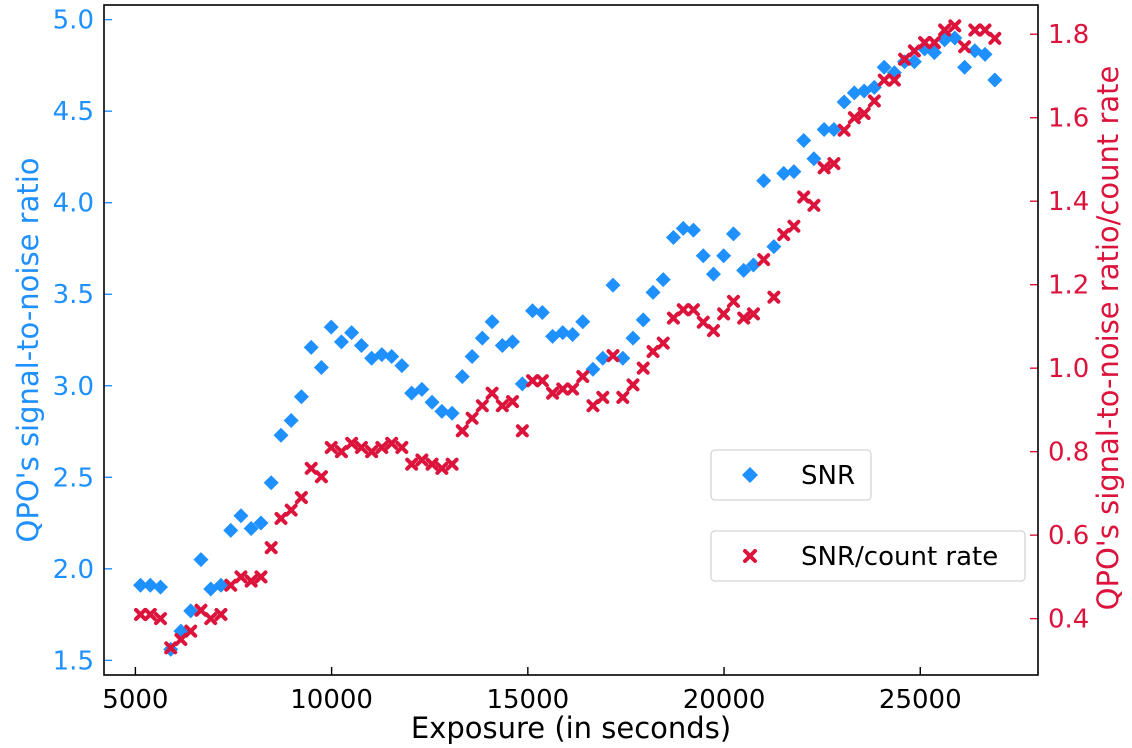 The width and height of the screenshot is (1132, 748). Describe the element at coordinates (868, 556) in the screenshot. I see `legend-box-snr-count-rate` at that location.